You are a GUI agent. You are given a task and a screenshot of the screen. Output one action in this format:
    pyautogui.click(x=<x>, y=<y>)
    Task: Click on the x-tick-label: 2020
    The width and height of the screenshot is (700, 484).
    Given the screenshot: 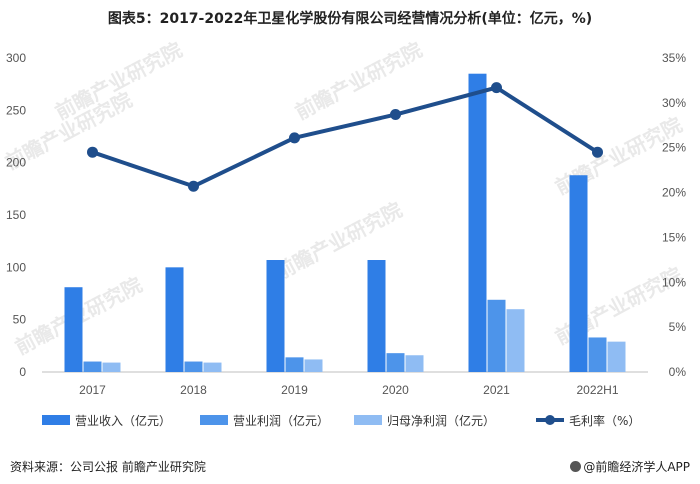 What is the action you would take?
    pyautogui.click(x=395, y=390)
    